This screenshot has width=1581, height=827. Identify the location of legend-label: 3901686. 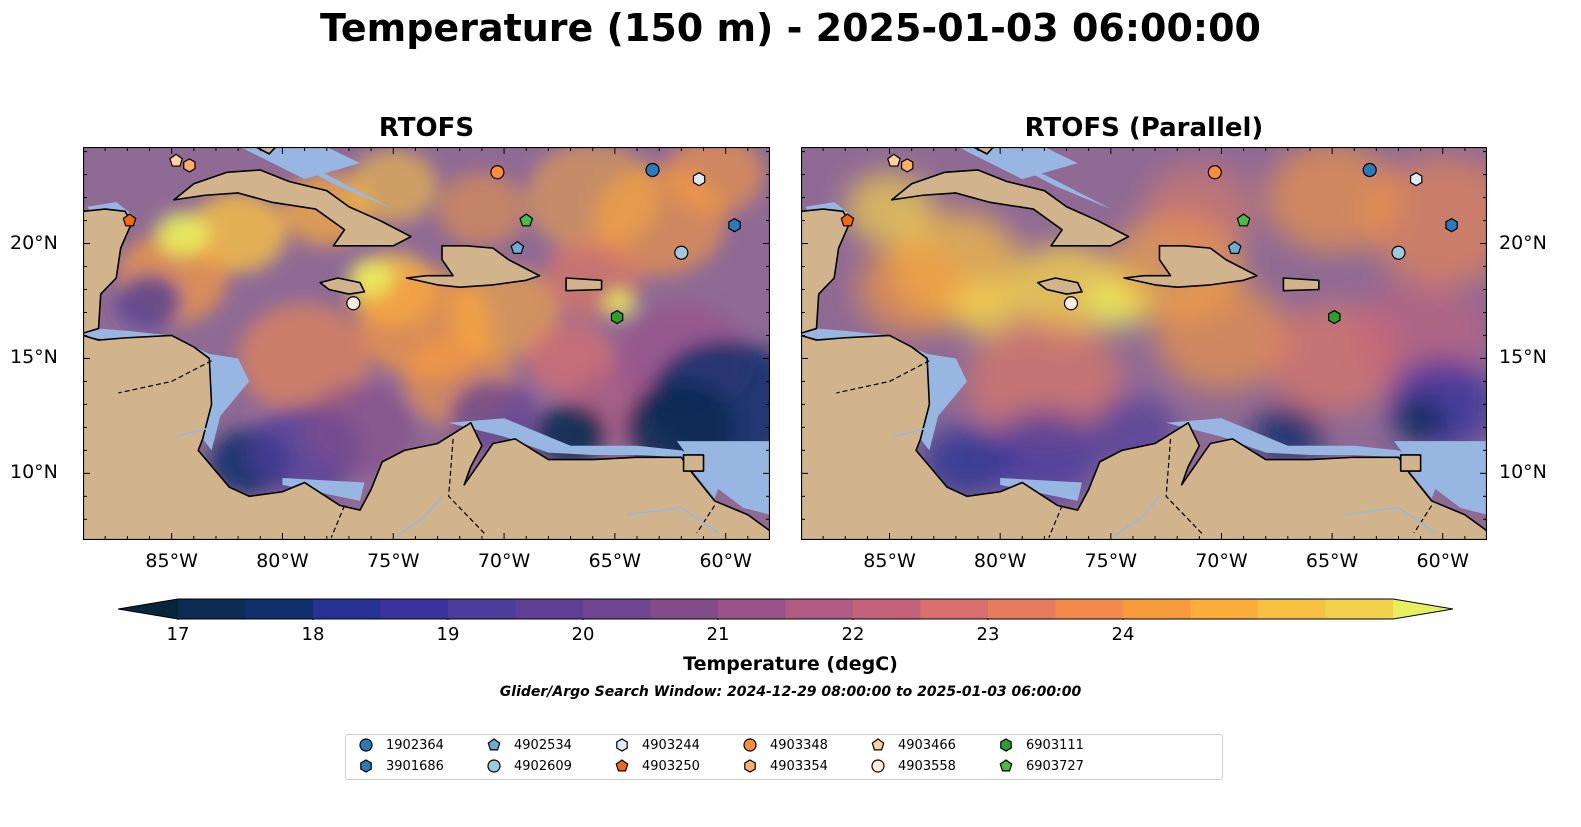
(415, 766).